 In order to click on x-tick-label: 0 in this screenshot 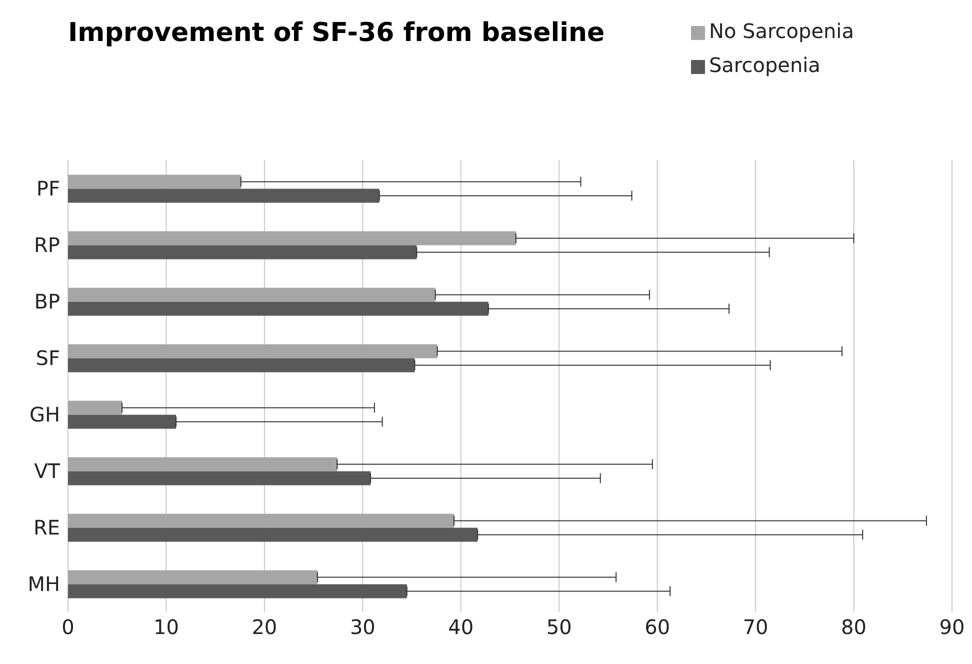, I will do `click(68, 627)`.